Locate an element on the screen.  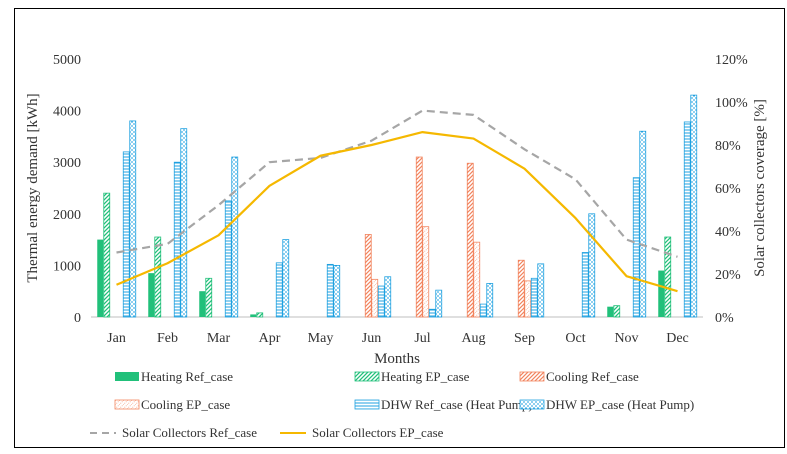
legend-swatch-cooling-ep-case is located at coordinates (127, 404).